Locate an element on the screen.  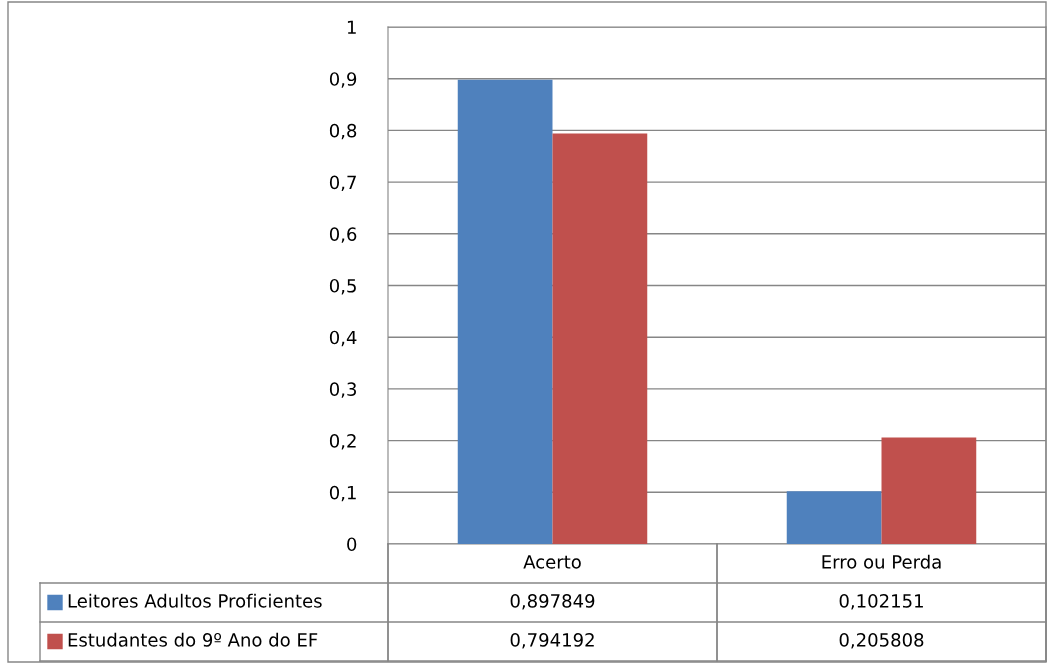
y-tick-label: 0 is located at coordinates (352, 544).